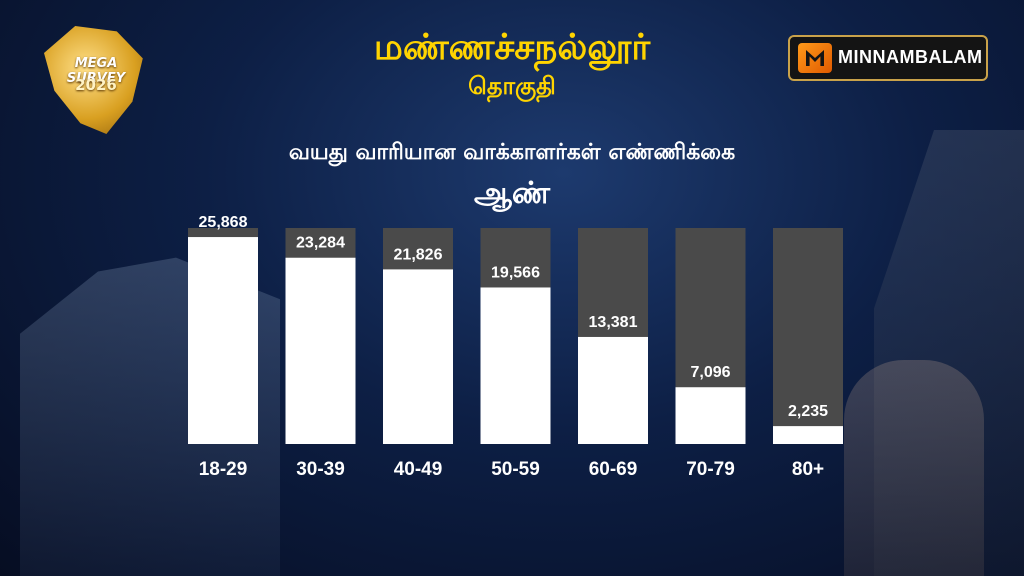 The image size is (1024, 576). Describe the element at coordinates (910, 57) in the screenshot. I see `logo-text: MINNAMBALAM` at that location.